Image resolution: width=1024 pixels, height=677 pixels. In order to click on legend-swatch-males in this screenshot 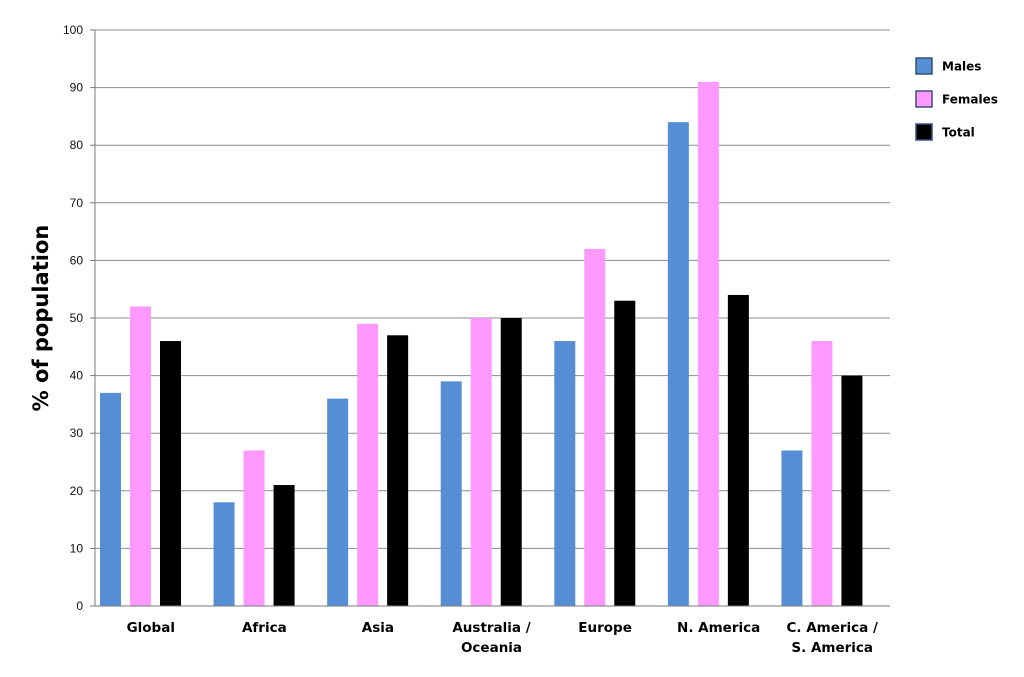, I will do `click(924, 66)`.